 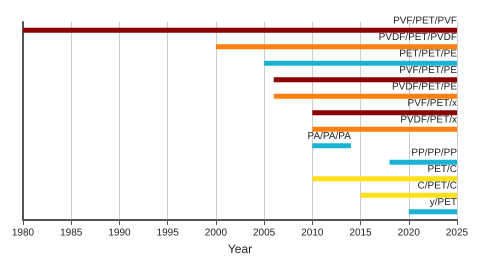 What do you see at coordinates (432, 103) in the screenshot?
I see `y-tick-label: PVF/PET/x` at bounding box center [432, 103].